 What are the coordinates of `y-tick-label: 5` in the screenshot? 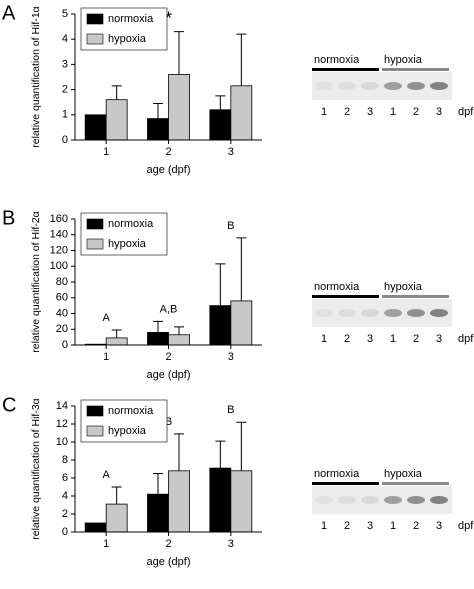 It's located at (65, 14).